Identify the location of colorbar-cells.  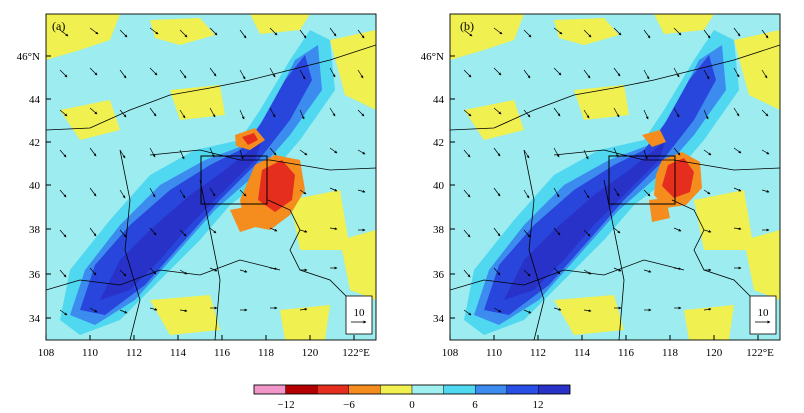
(412, 389).